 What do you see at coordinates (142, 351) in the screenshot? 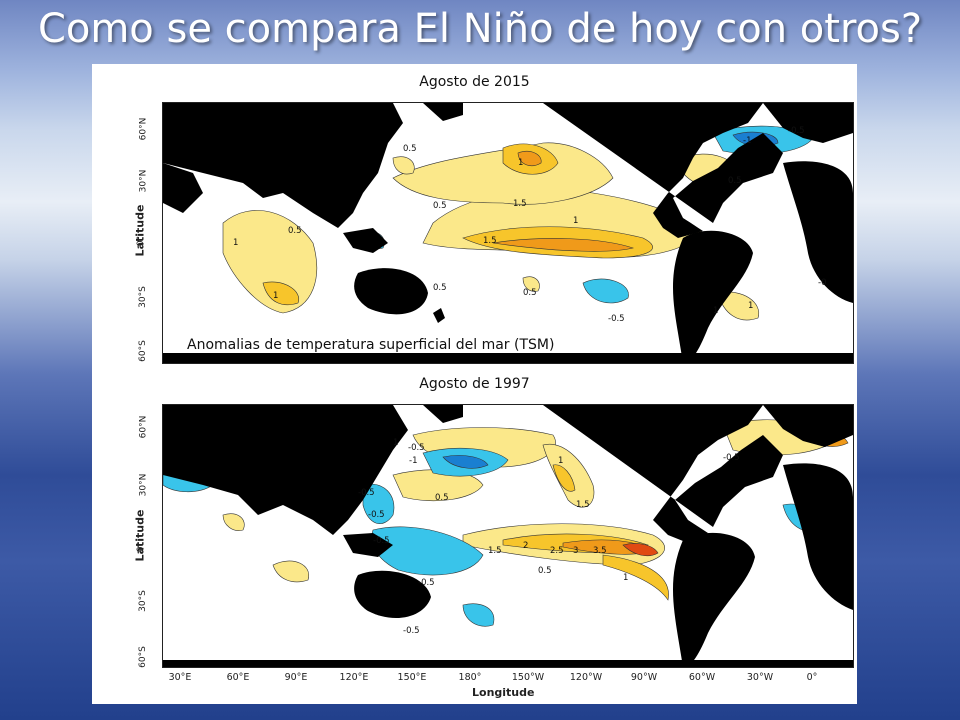
I see `y-tick-2015: 60°S` at bounding box center [142, 351].